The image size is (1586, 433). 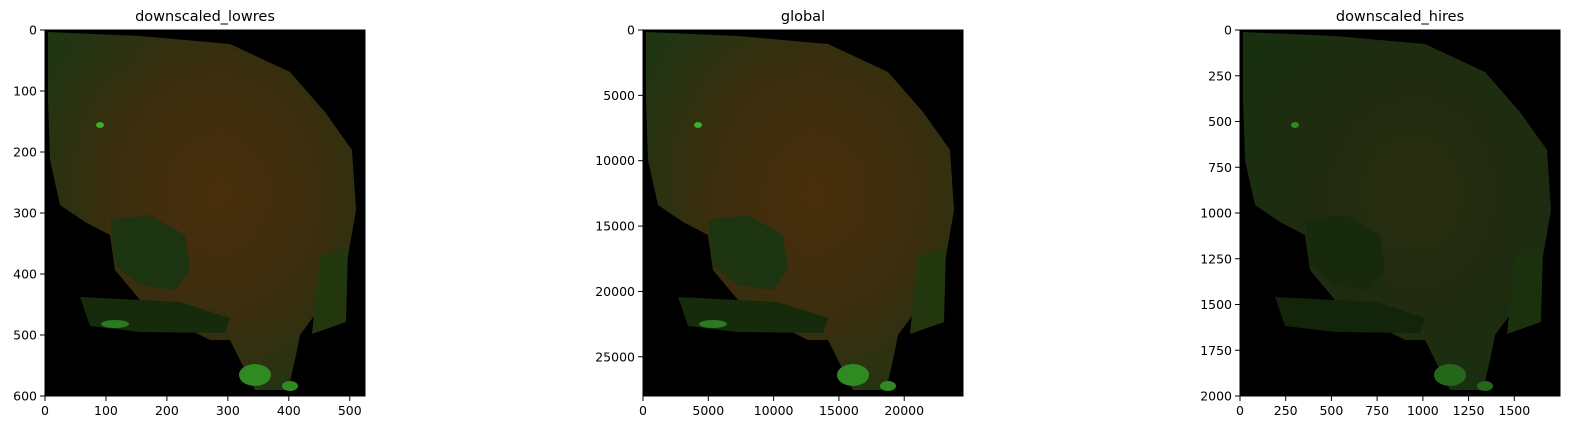 What do you see at coordinates (289, 410) in the screenshot?
I see `x-tick-label: 400` at bounding box center [289, 410].